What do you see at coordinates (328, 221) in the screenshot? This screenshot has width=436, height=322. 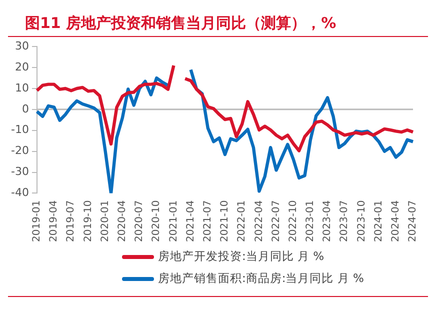 I see `x-tick-label: 2023-04` at bounding box center [328, 221].